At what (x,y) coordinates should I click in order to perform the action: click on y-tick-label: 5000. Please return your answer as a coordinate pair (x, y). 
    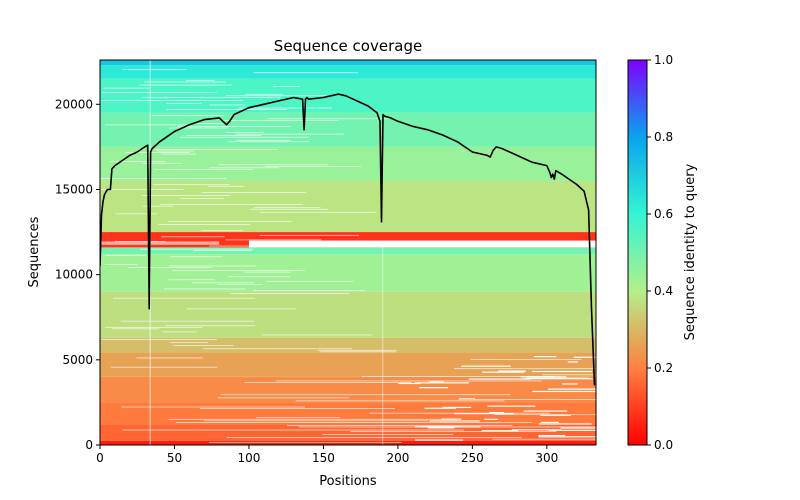
    Looking at the image, I should click on (77, 360).